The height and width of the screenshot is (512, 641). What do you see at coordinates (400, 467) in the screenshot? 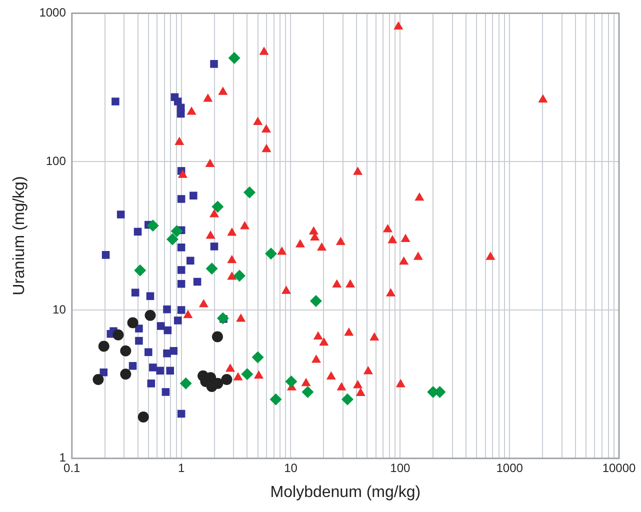
I see `x-tick-label: 100` at bounding box center [400, 467].